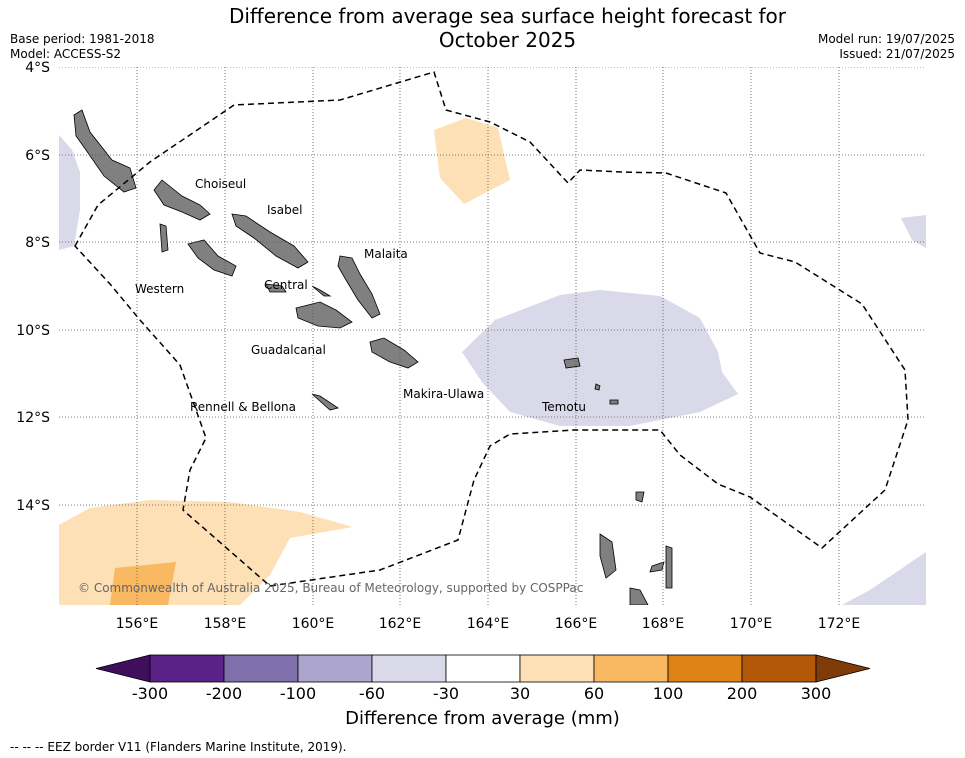 This screenshot has width=965, height=758. What do you see at coordinates (37, 156) in the screenshot?
I see `lat-label: 6°S` at bounding box center [37, 156].